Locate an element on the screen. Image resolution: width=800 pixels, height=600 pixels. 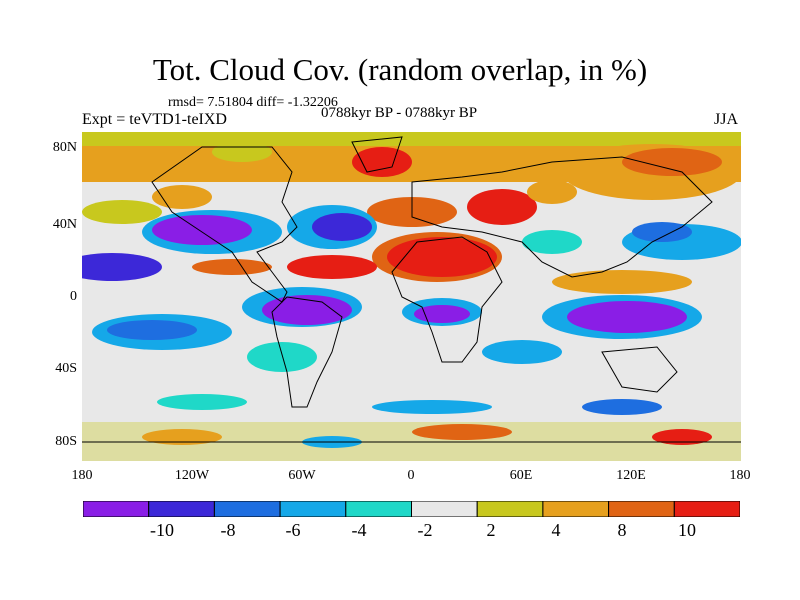
colorbar-label: -2 is located at coordinates (425, 530).